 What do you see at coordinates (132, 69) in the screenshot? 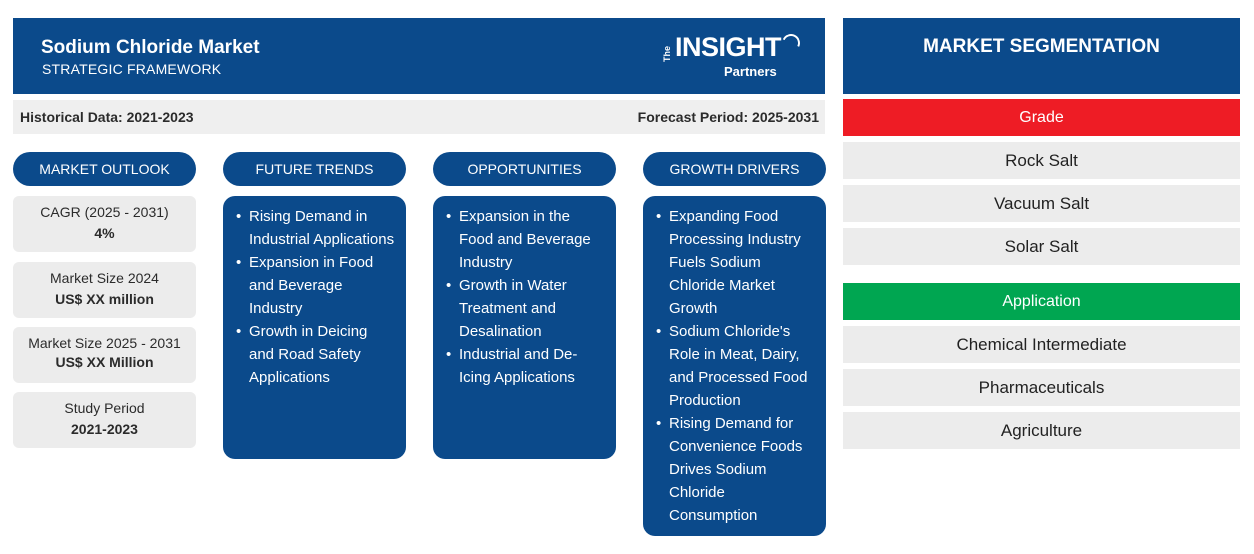
I see `page-subtitle: STRATEGIC FRAMEWORK` at bounding box center [132, 69].